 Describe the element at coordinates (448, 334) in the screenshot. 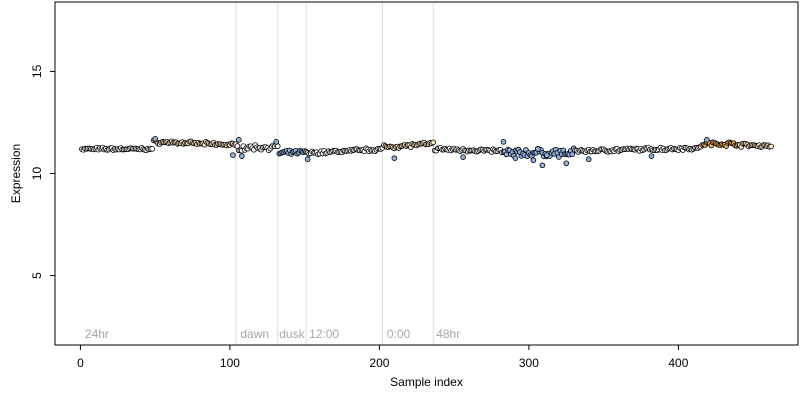

I see `region-label: 48hr` at that location.